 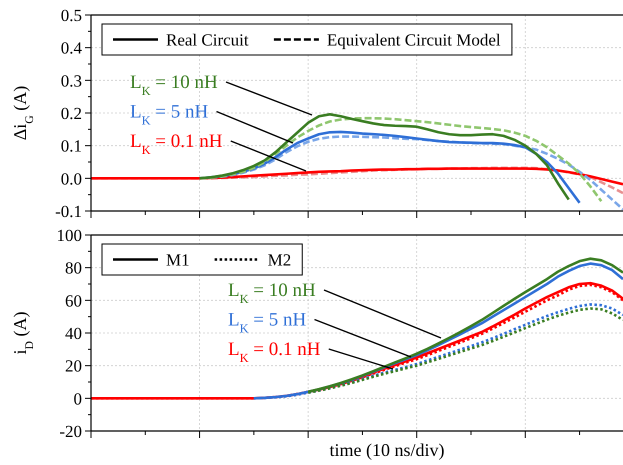 What do you see at coordinates (280, 260) in the screenshot?
I see `annotation: M2` at bounding box center [280, 260].